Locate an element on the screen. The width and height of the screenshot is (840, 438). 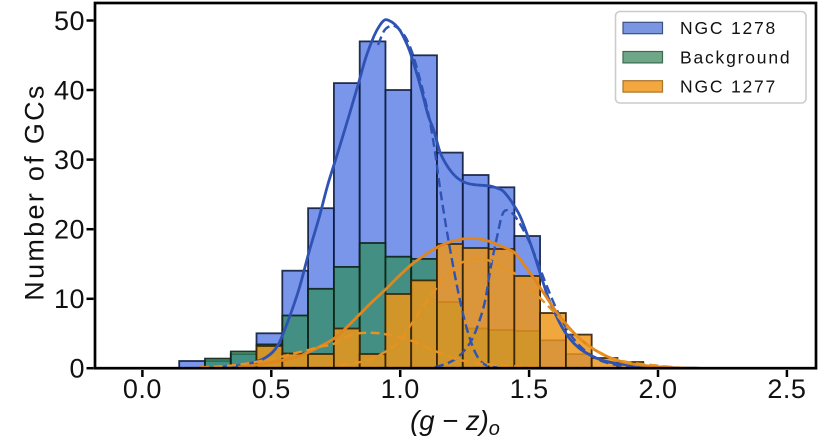
svg-text: 2.5 is located at coordinates (786, 389).